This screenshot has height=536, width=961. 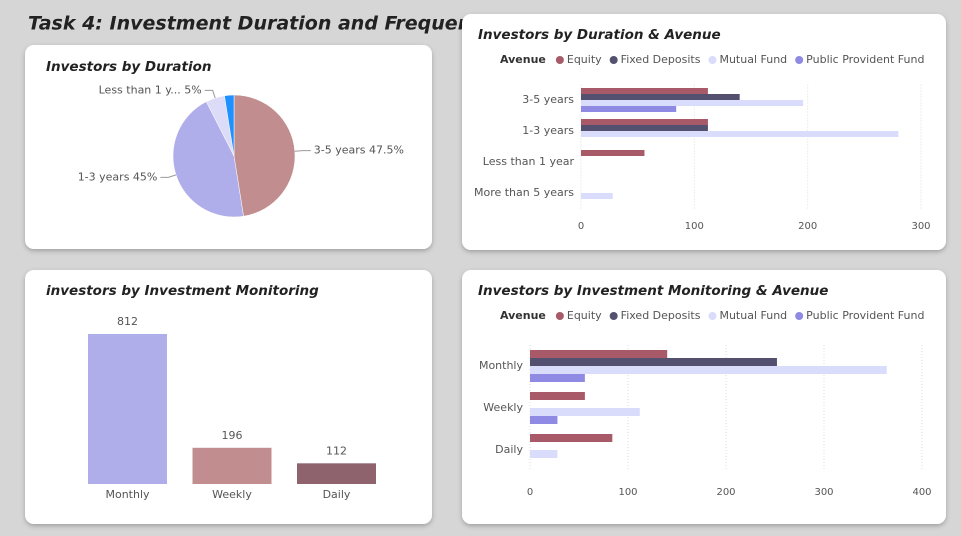 What do you see at coordinates (232, 435) in the screenshot?
I see `data-label: 196` at bounding box center [232, 435].